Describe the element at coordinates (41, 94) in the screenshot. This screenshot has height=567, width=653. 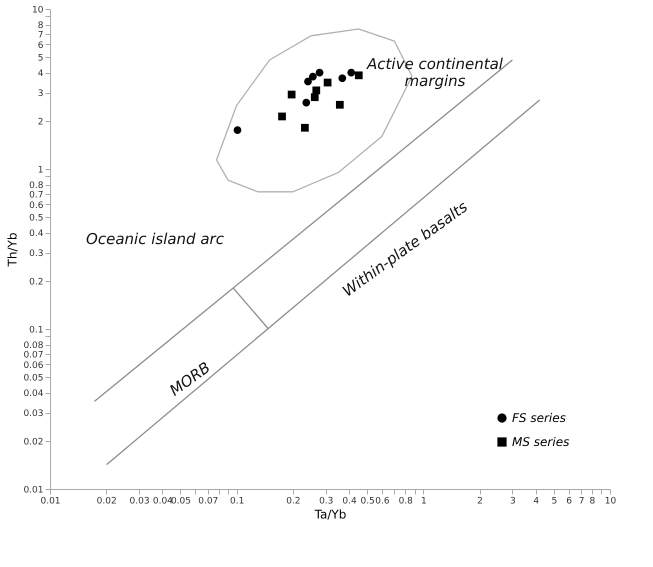
I see `y-tick-label: 3` at that location.